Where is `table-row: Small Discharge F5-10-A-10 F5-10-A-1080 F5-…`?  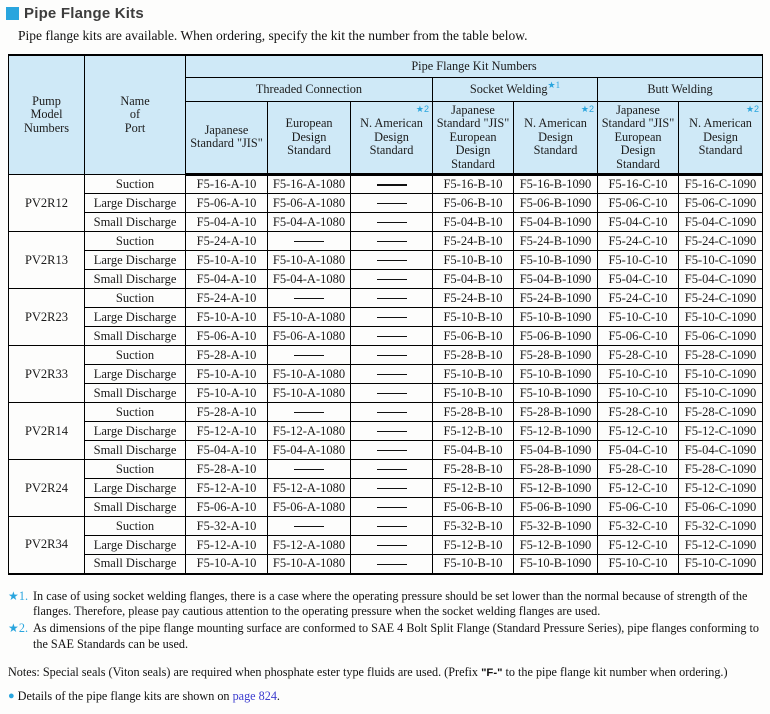 table-row: Small Discharge F5-10-A-10 F5-10-A-1080 F5-… is located at coordinates (386, 564).